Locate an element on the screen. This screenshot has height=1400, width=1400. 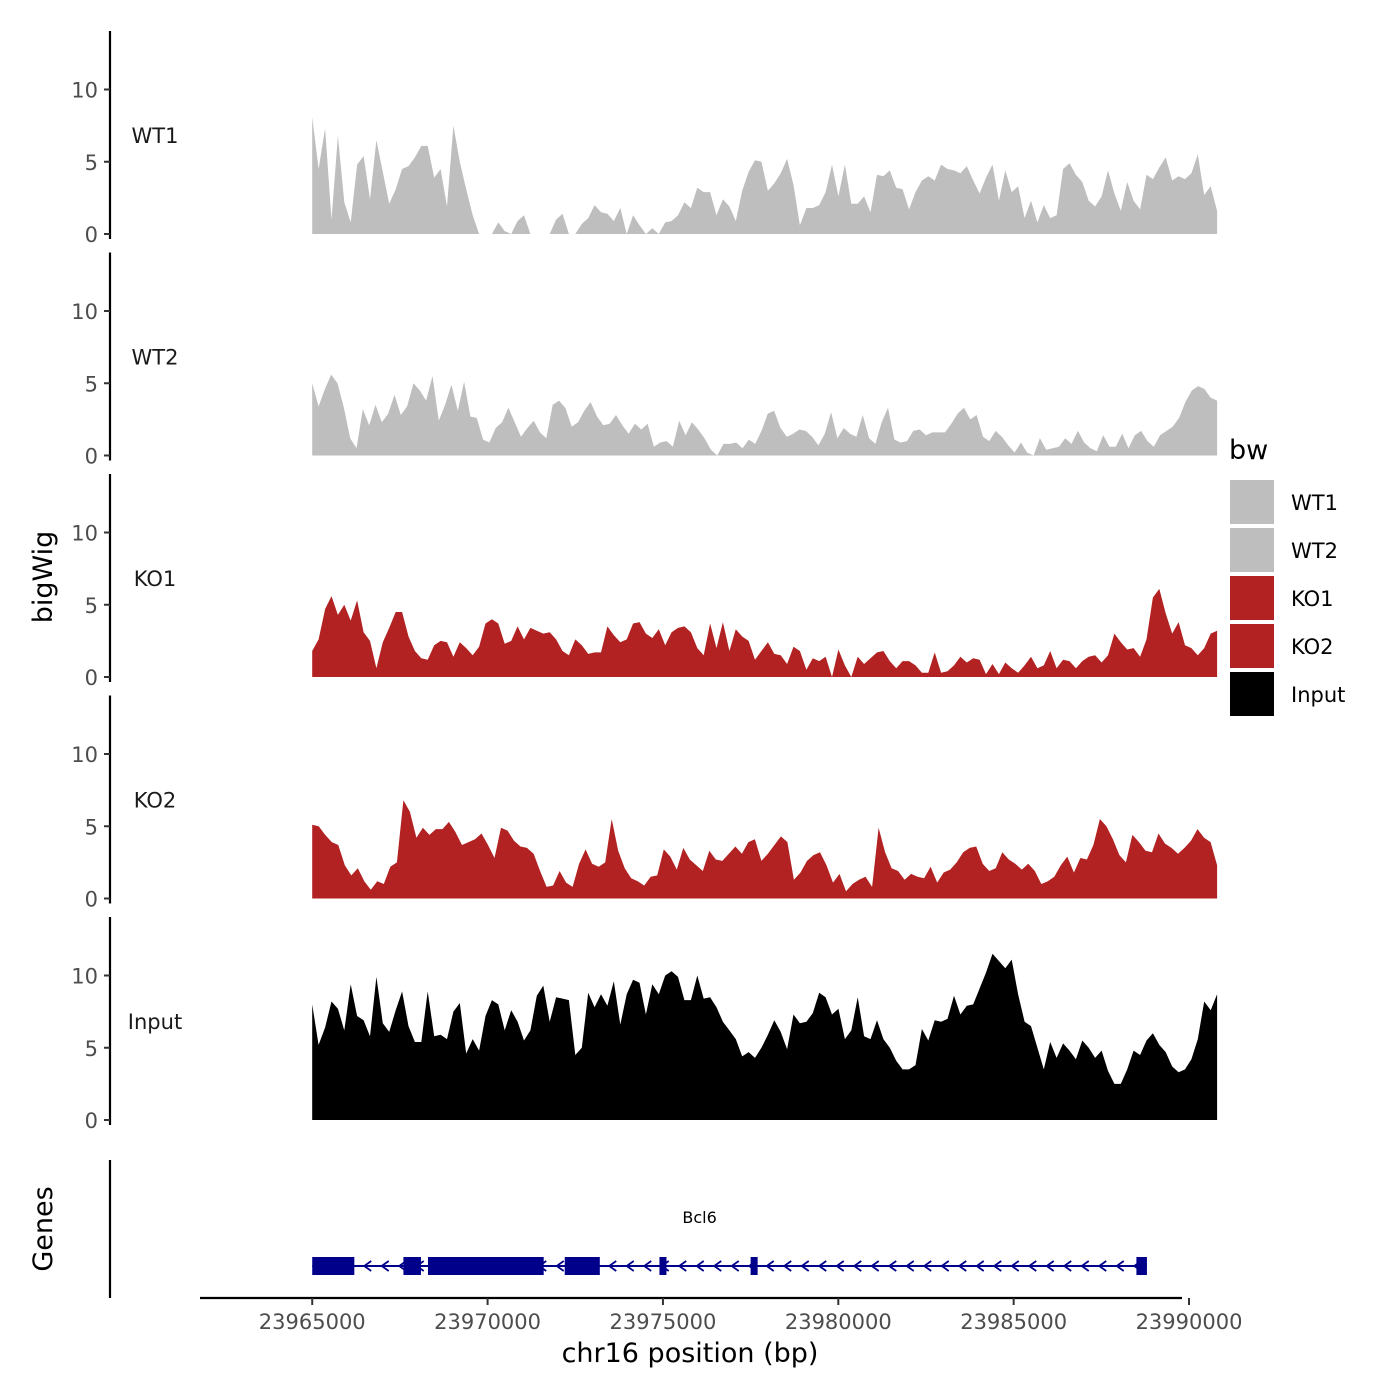
legend: bw WT1 WT2 KO1 KO2 Input is located at coordinates (1287, 575).